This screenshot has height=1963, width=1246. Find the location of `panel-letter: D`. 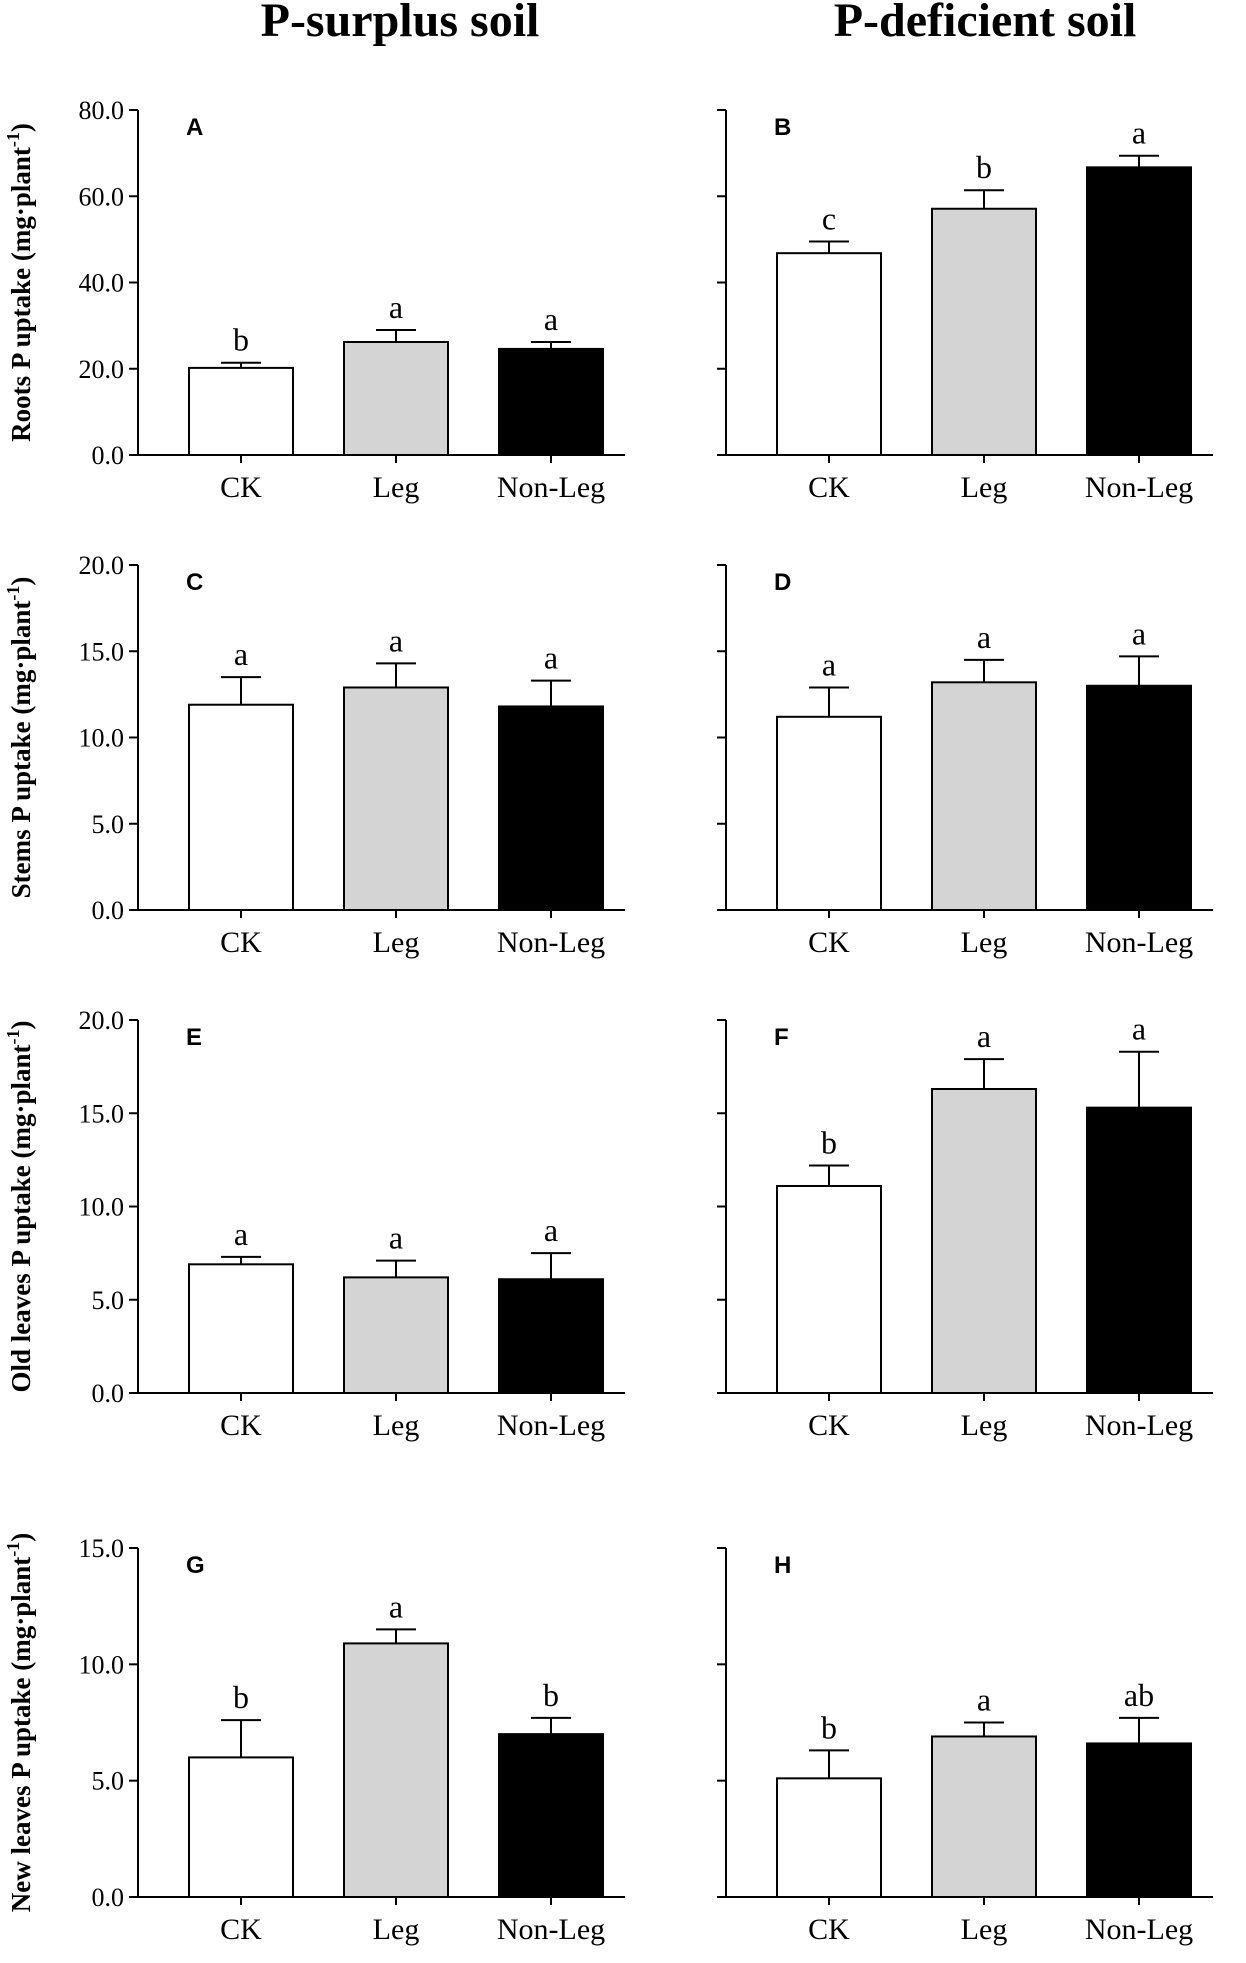

panel-letter: D is located at coordinates (782, 582).